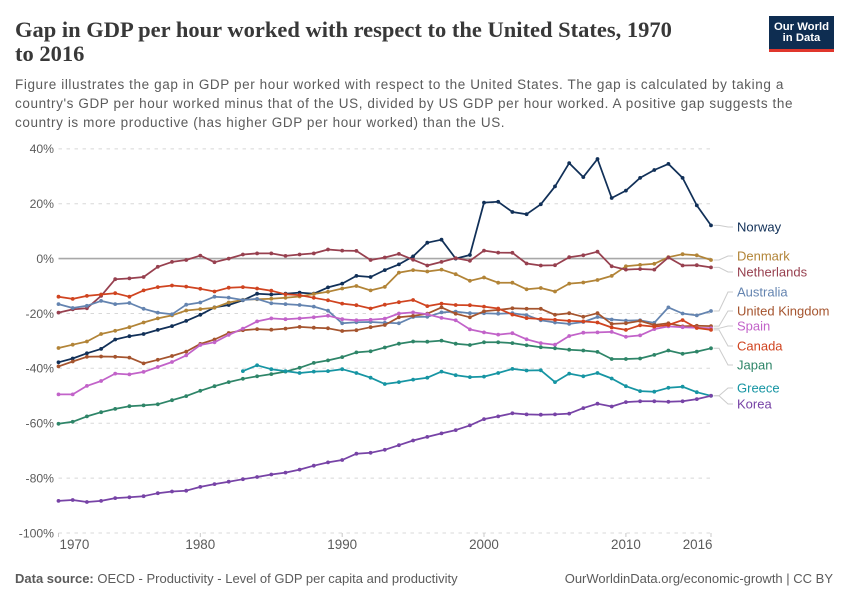 The height and width of the screenshot is (600, 850). Describe the element at coordinates (200, 544) in the screenshot. I see `svg-text: 1980` at that location.